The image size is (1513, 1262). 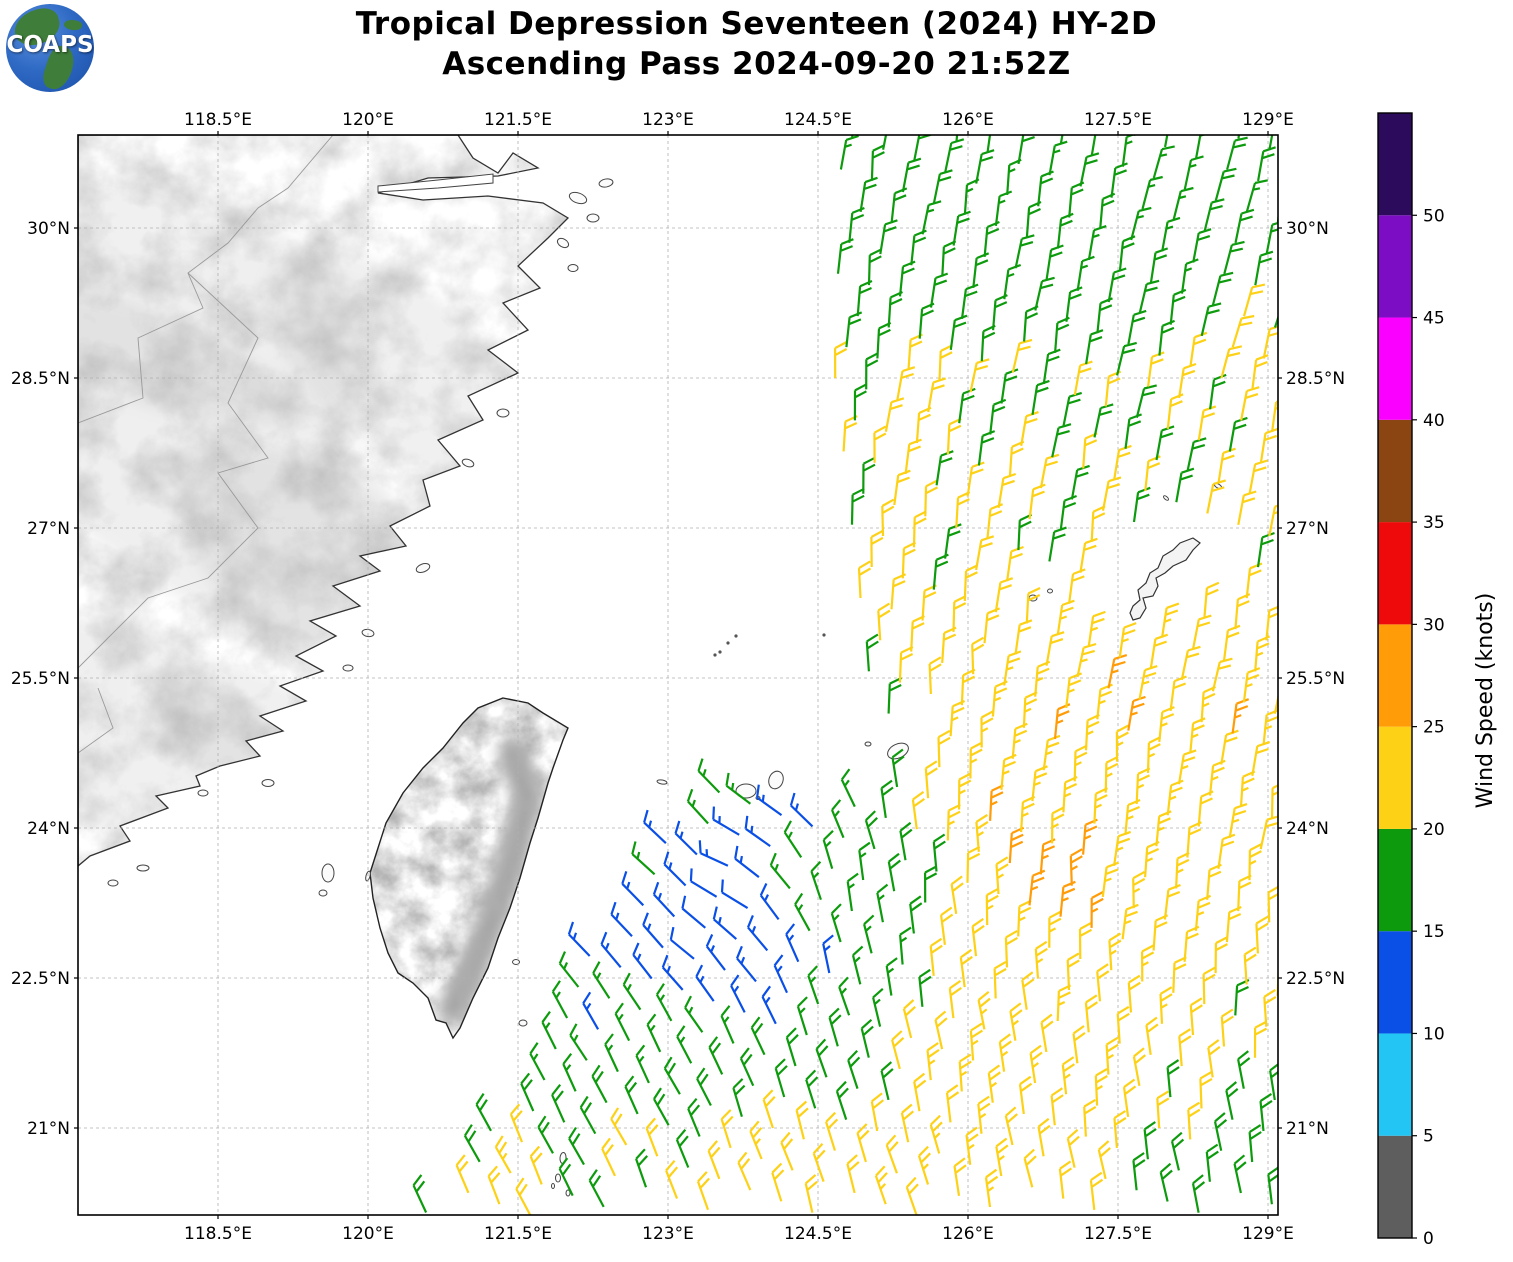 I want to click on lon-tick-label-bottom: 118.5°E, so click(x=218, y=1234).